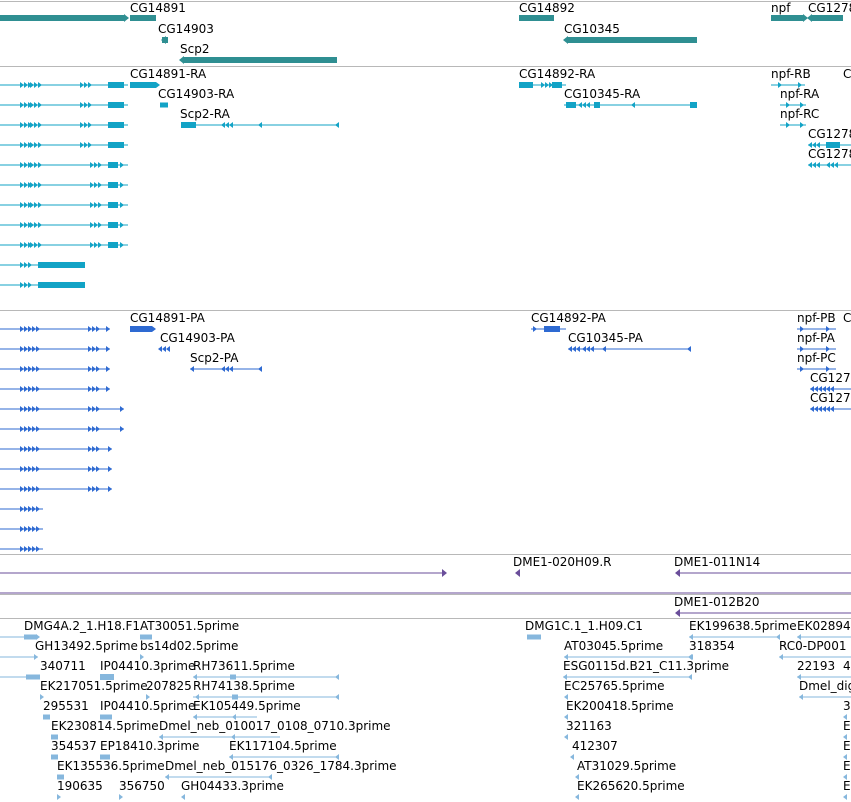 This screenshot has height=802, width=851. What do you see at coordinates (584, 626) in the screenshot?
I see `est-label: DMG1C.1_1.H09.C1` at bounding box center [584, 626].